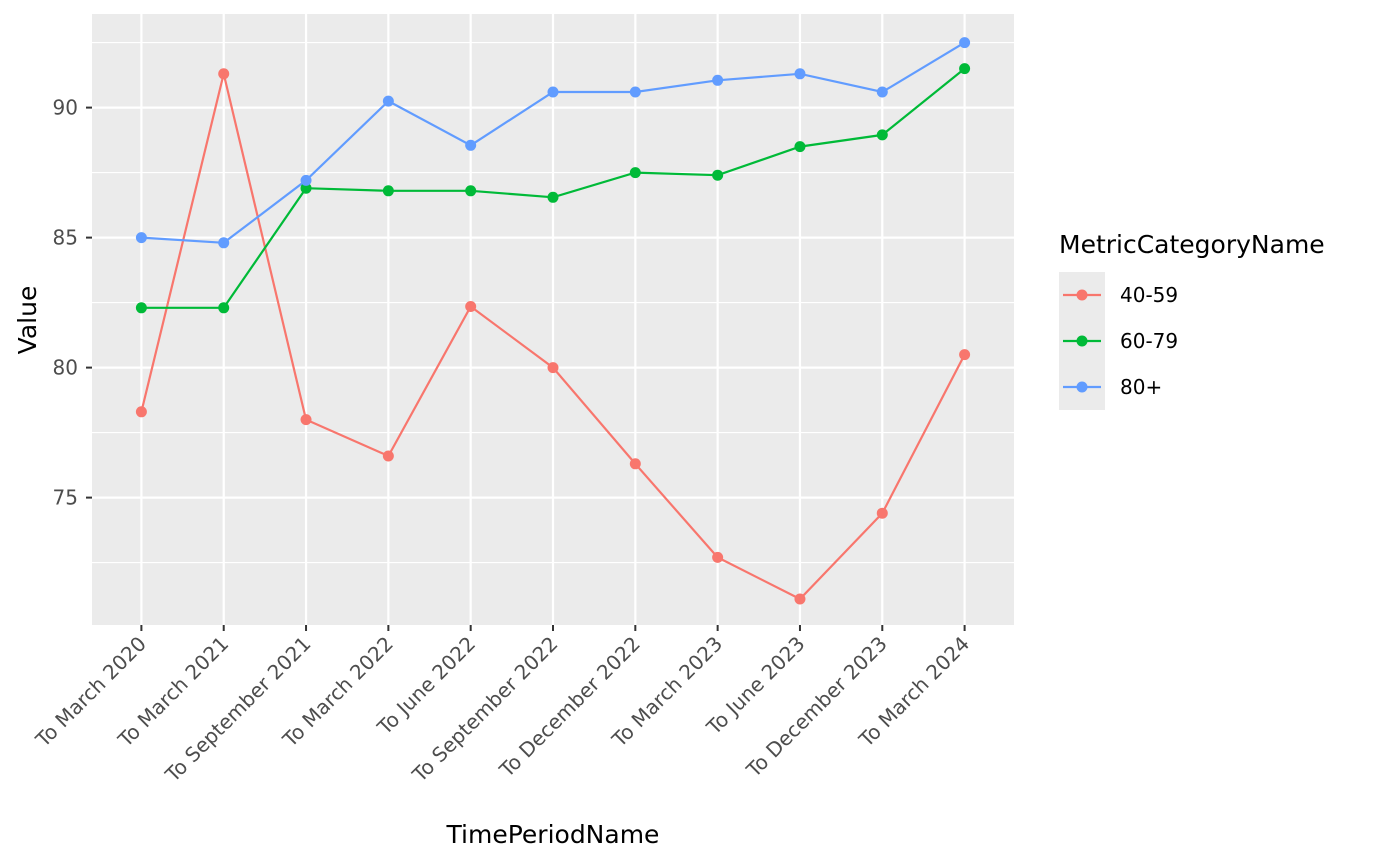 The image size is (1400, 865). Describe the element at coordinates (816, 707) in the screenshot. I see `x-tick-label: To December 2023` at that location.